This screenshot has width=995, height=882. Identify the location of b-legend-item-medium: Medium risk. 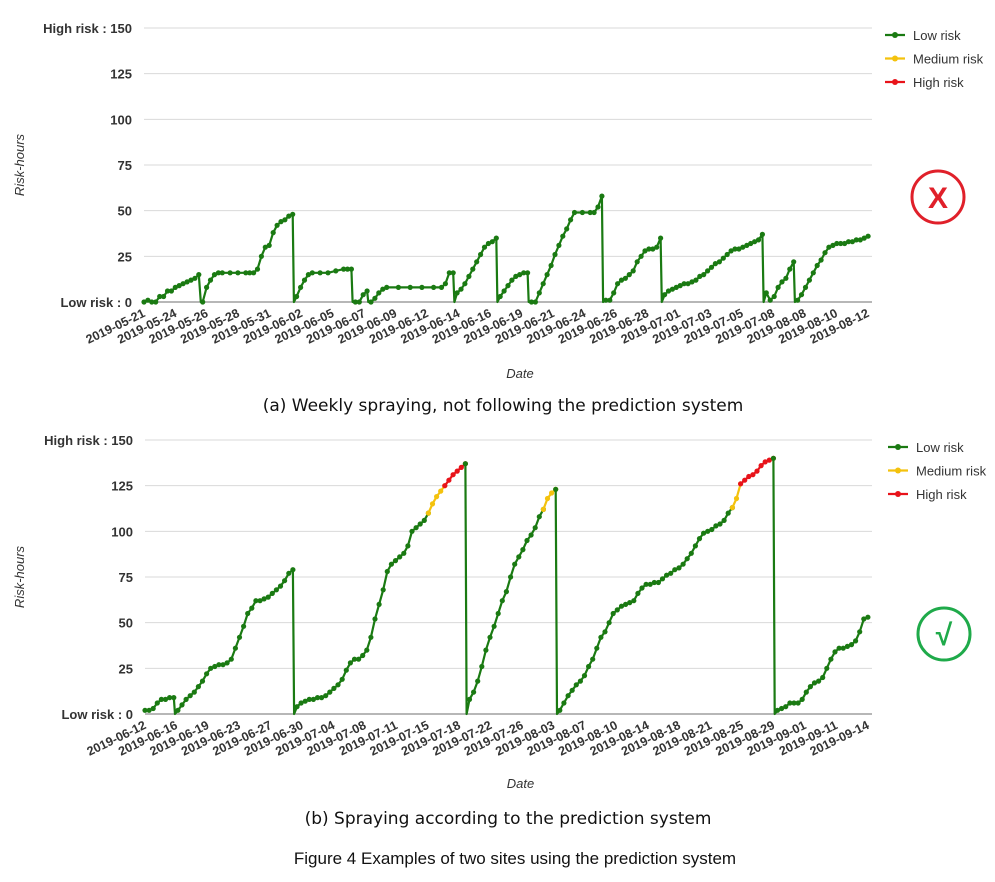
(937, 471).